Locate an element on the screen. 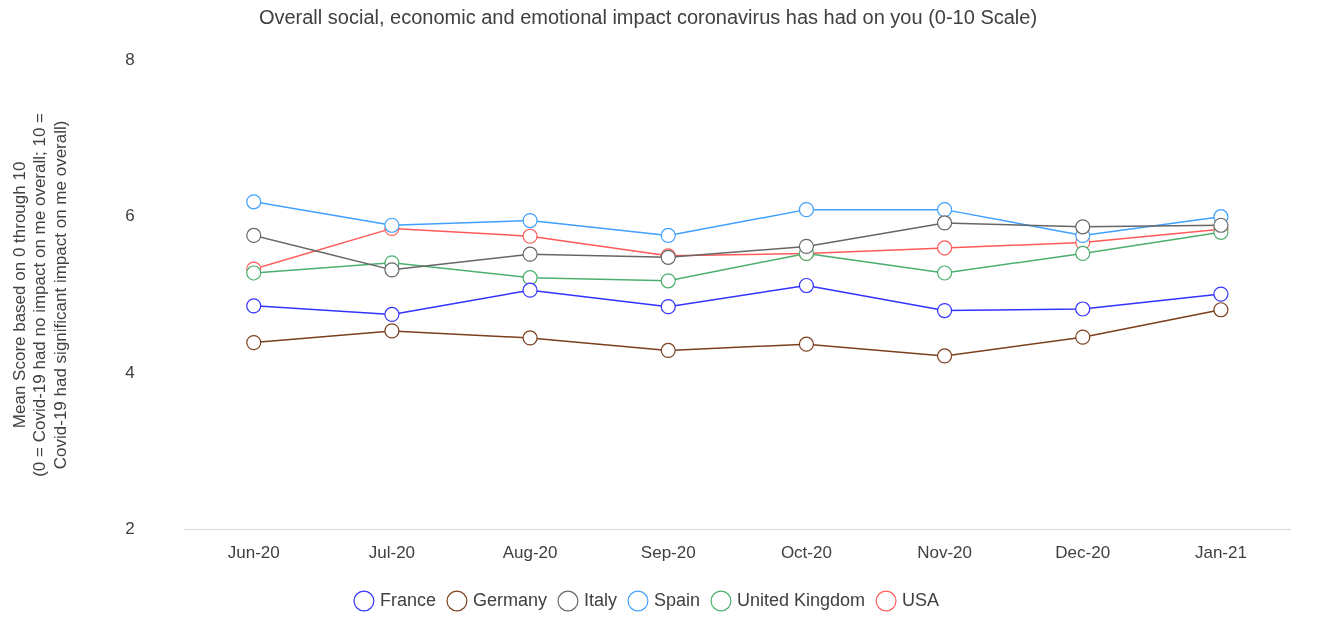 Image resolution: width=1330 pixels, height=626 pixels. legend-label: United Kingdom is located at coordinates (801, 599).